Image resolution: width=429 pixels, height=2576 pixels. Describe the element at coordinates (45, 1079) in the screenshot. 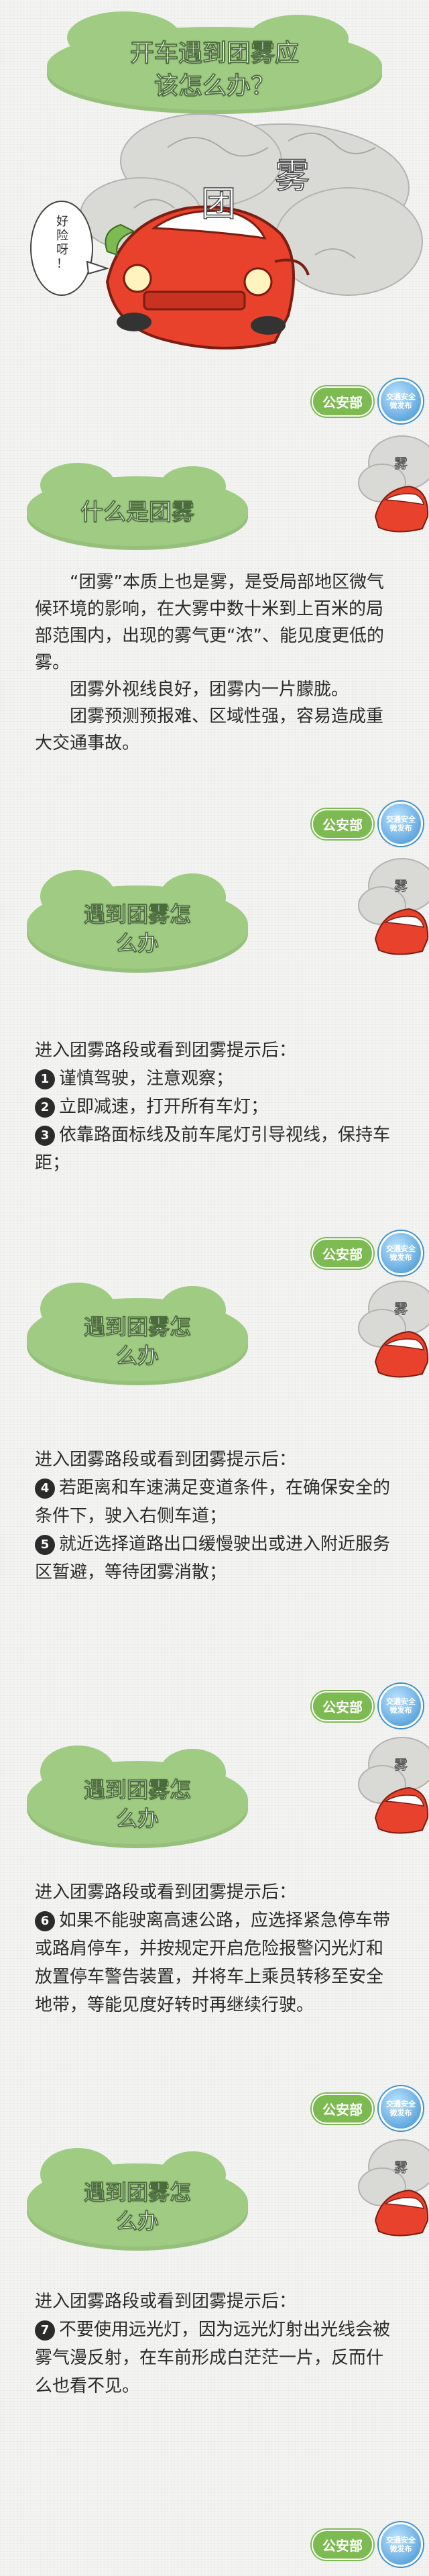

I see `number-badge: 1` at that location.